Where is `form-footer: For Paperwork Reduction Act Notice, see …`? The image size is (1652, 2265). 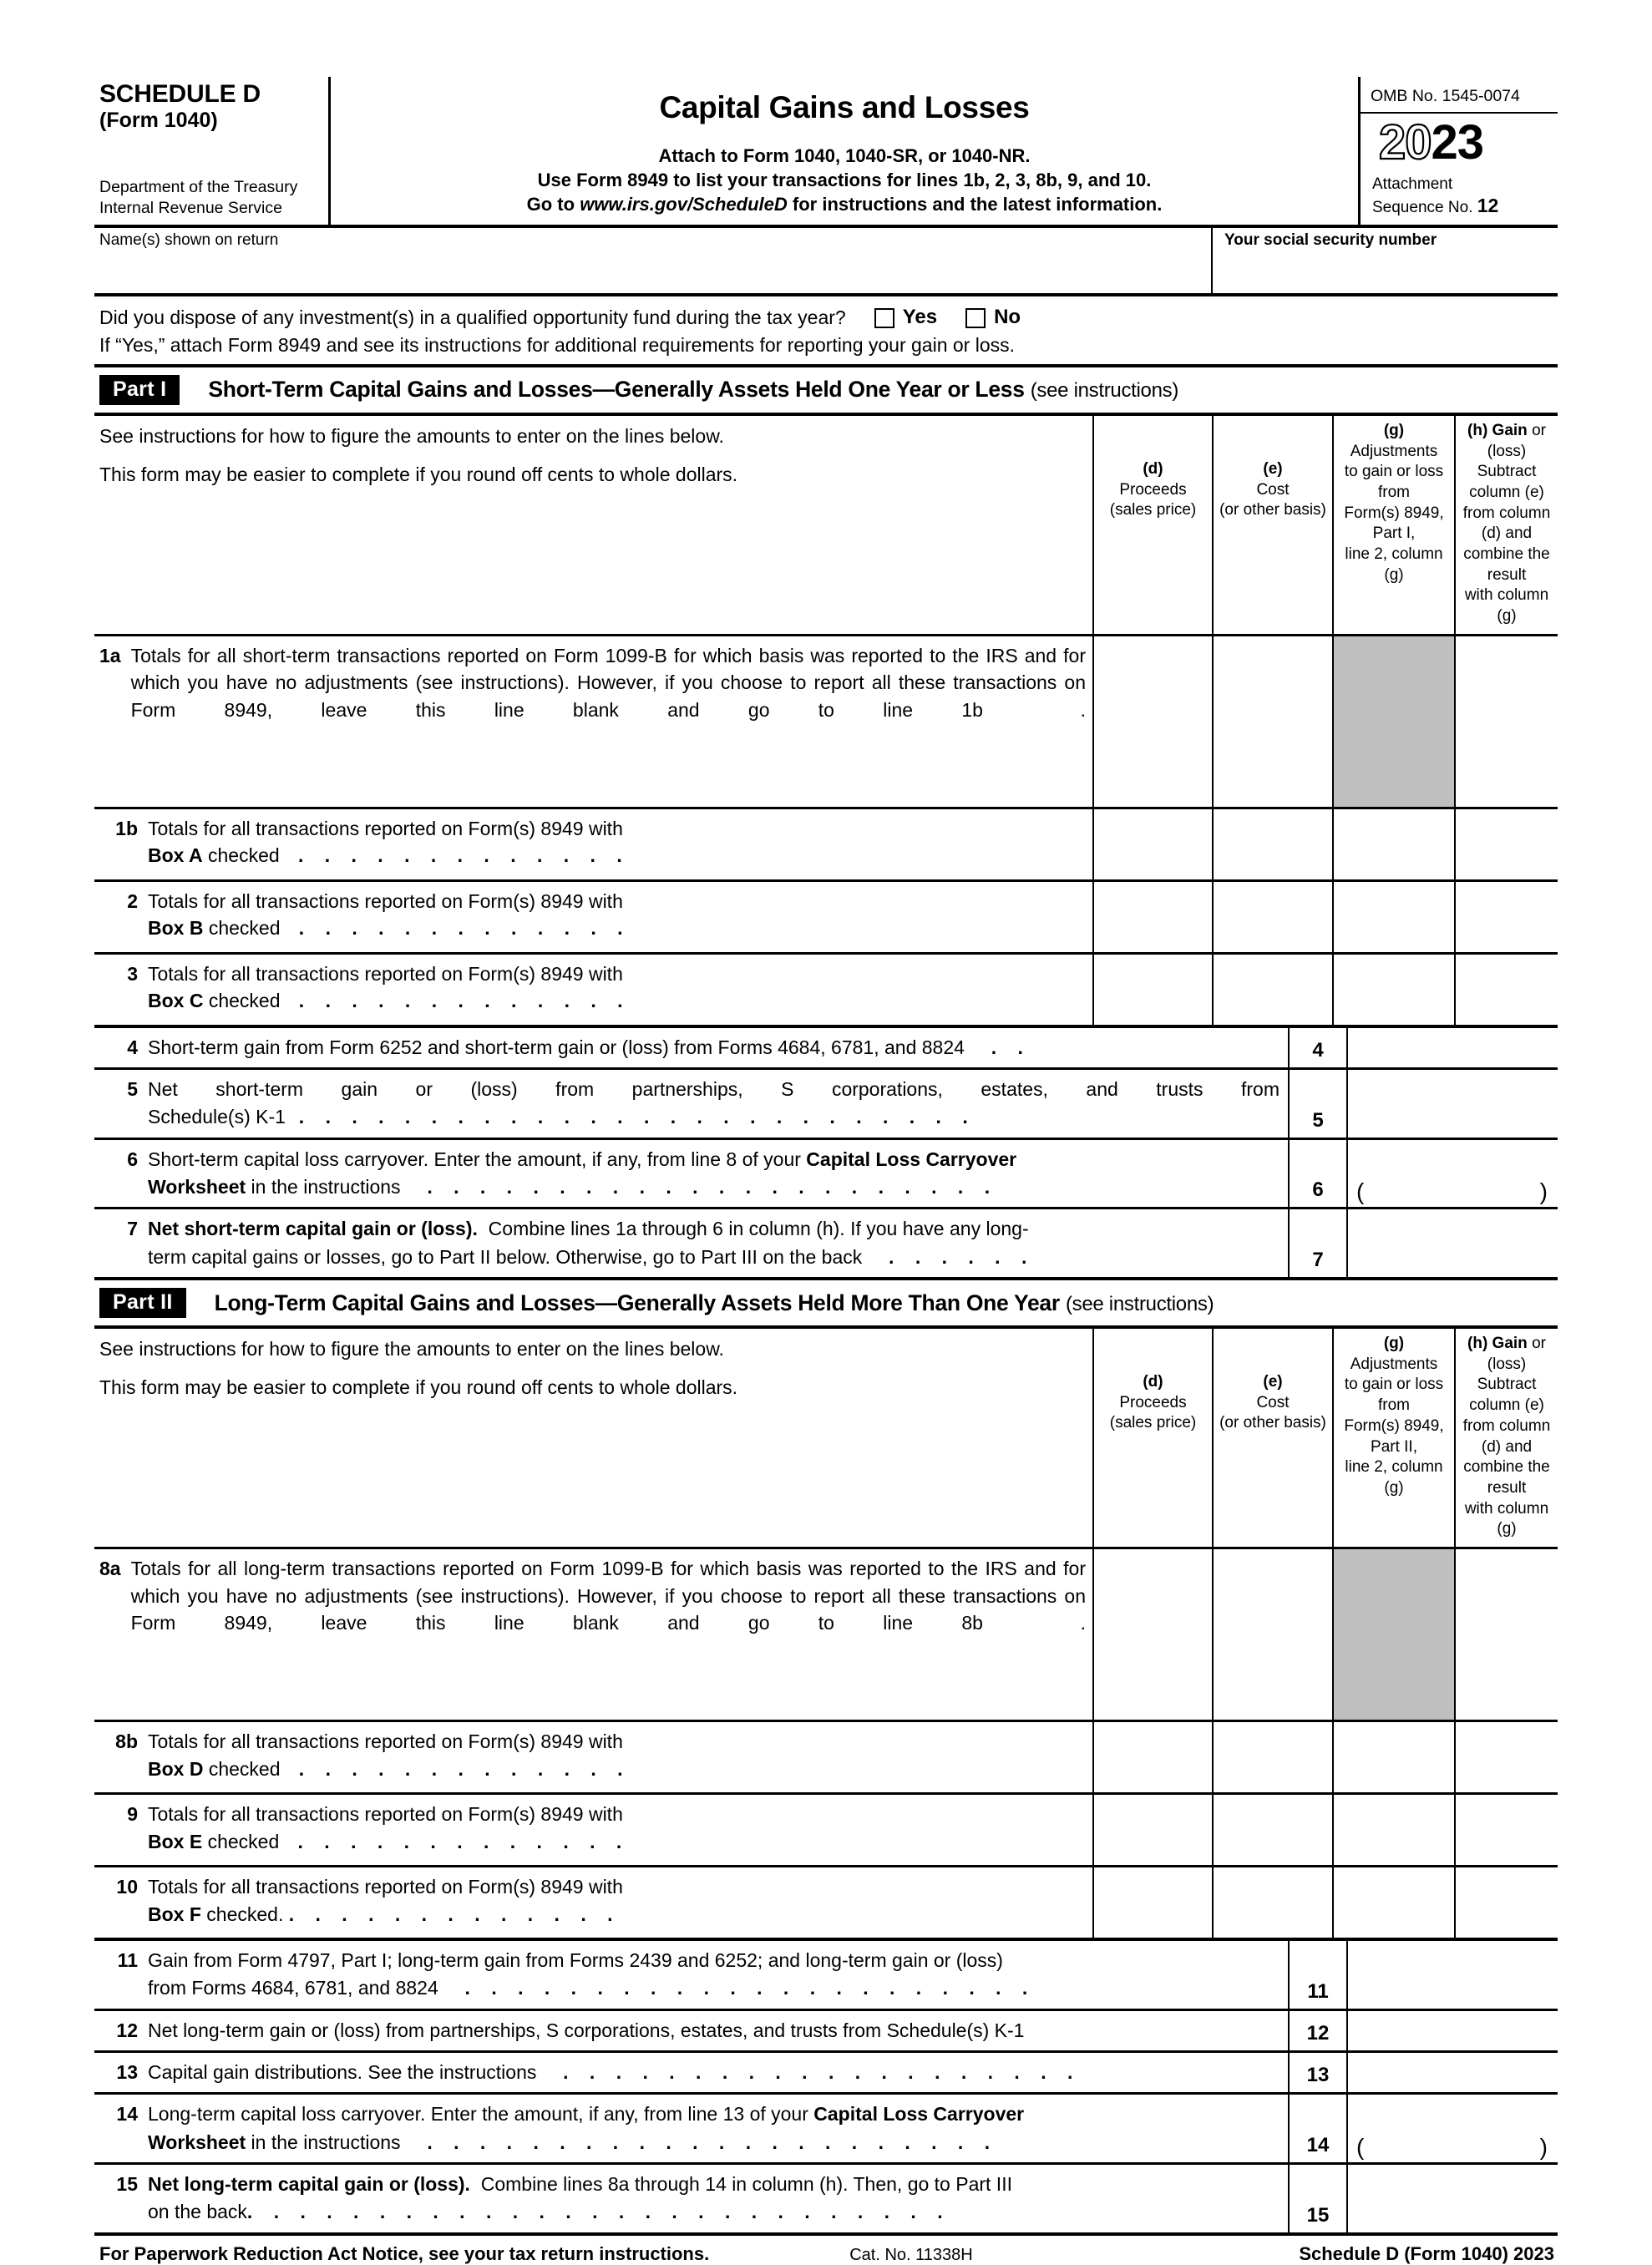
form-footer: For Paperwork Reduction Act Notice, see … is located at coordinates (826, 2249).